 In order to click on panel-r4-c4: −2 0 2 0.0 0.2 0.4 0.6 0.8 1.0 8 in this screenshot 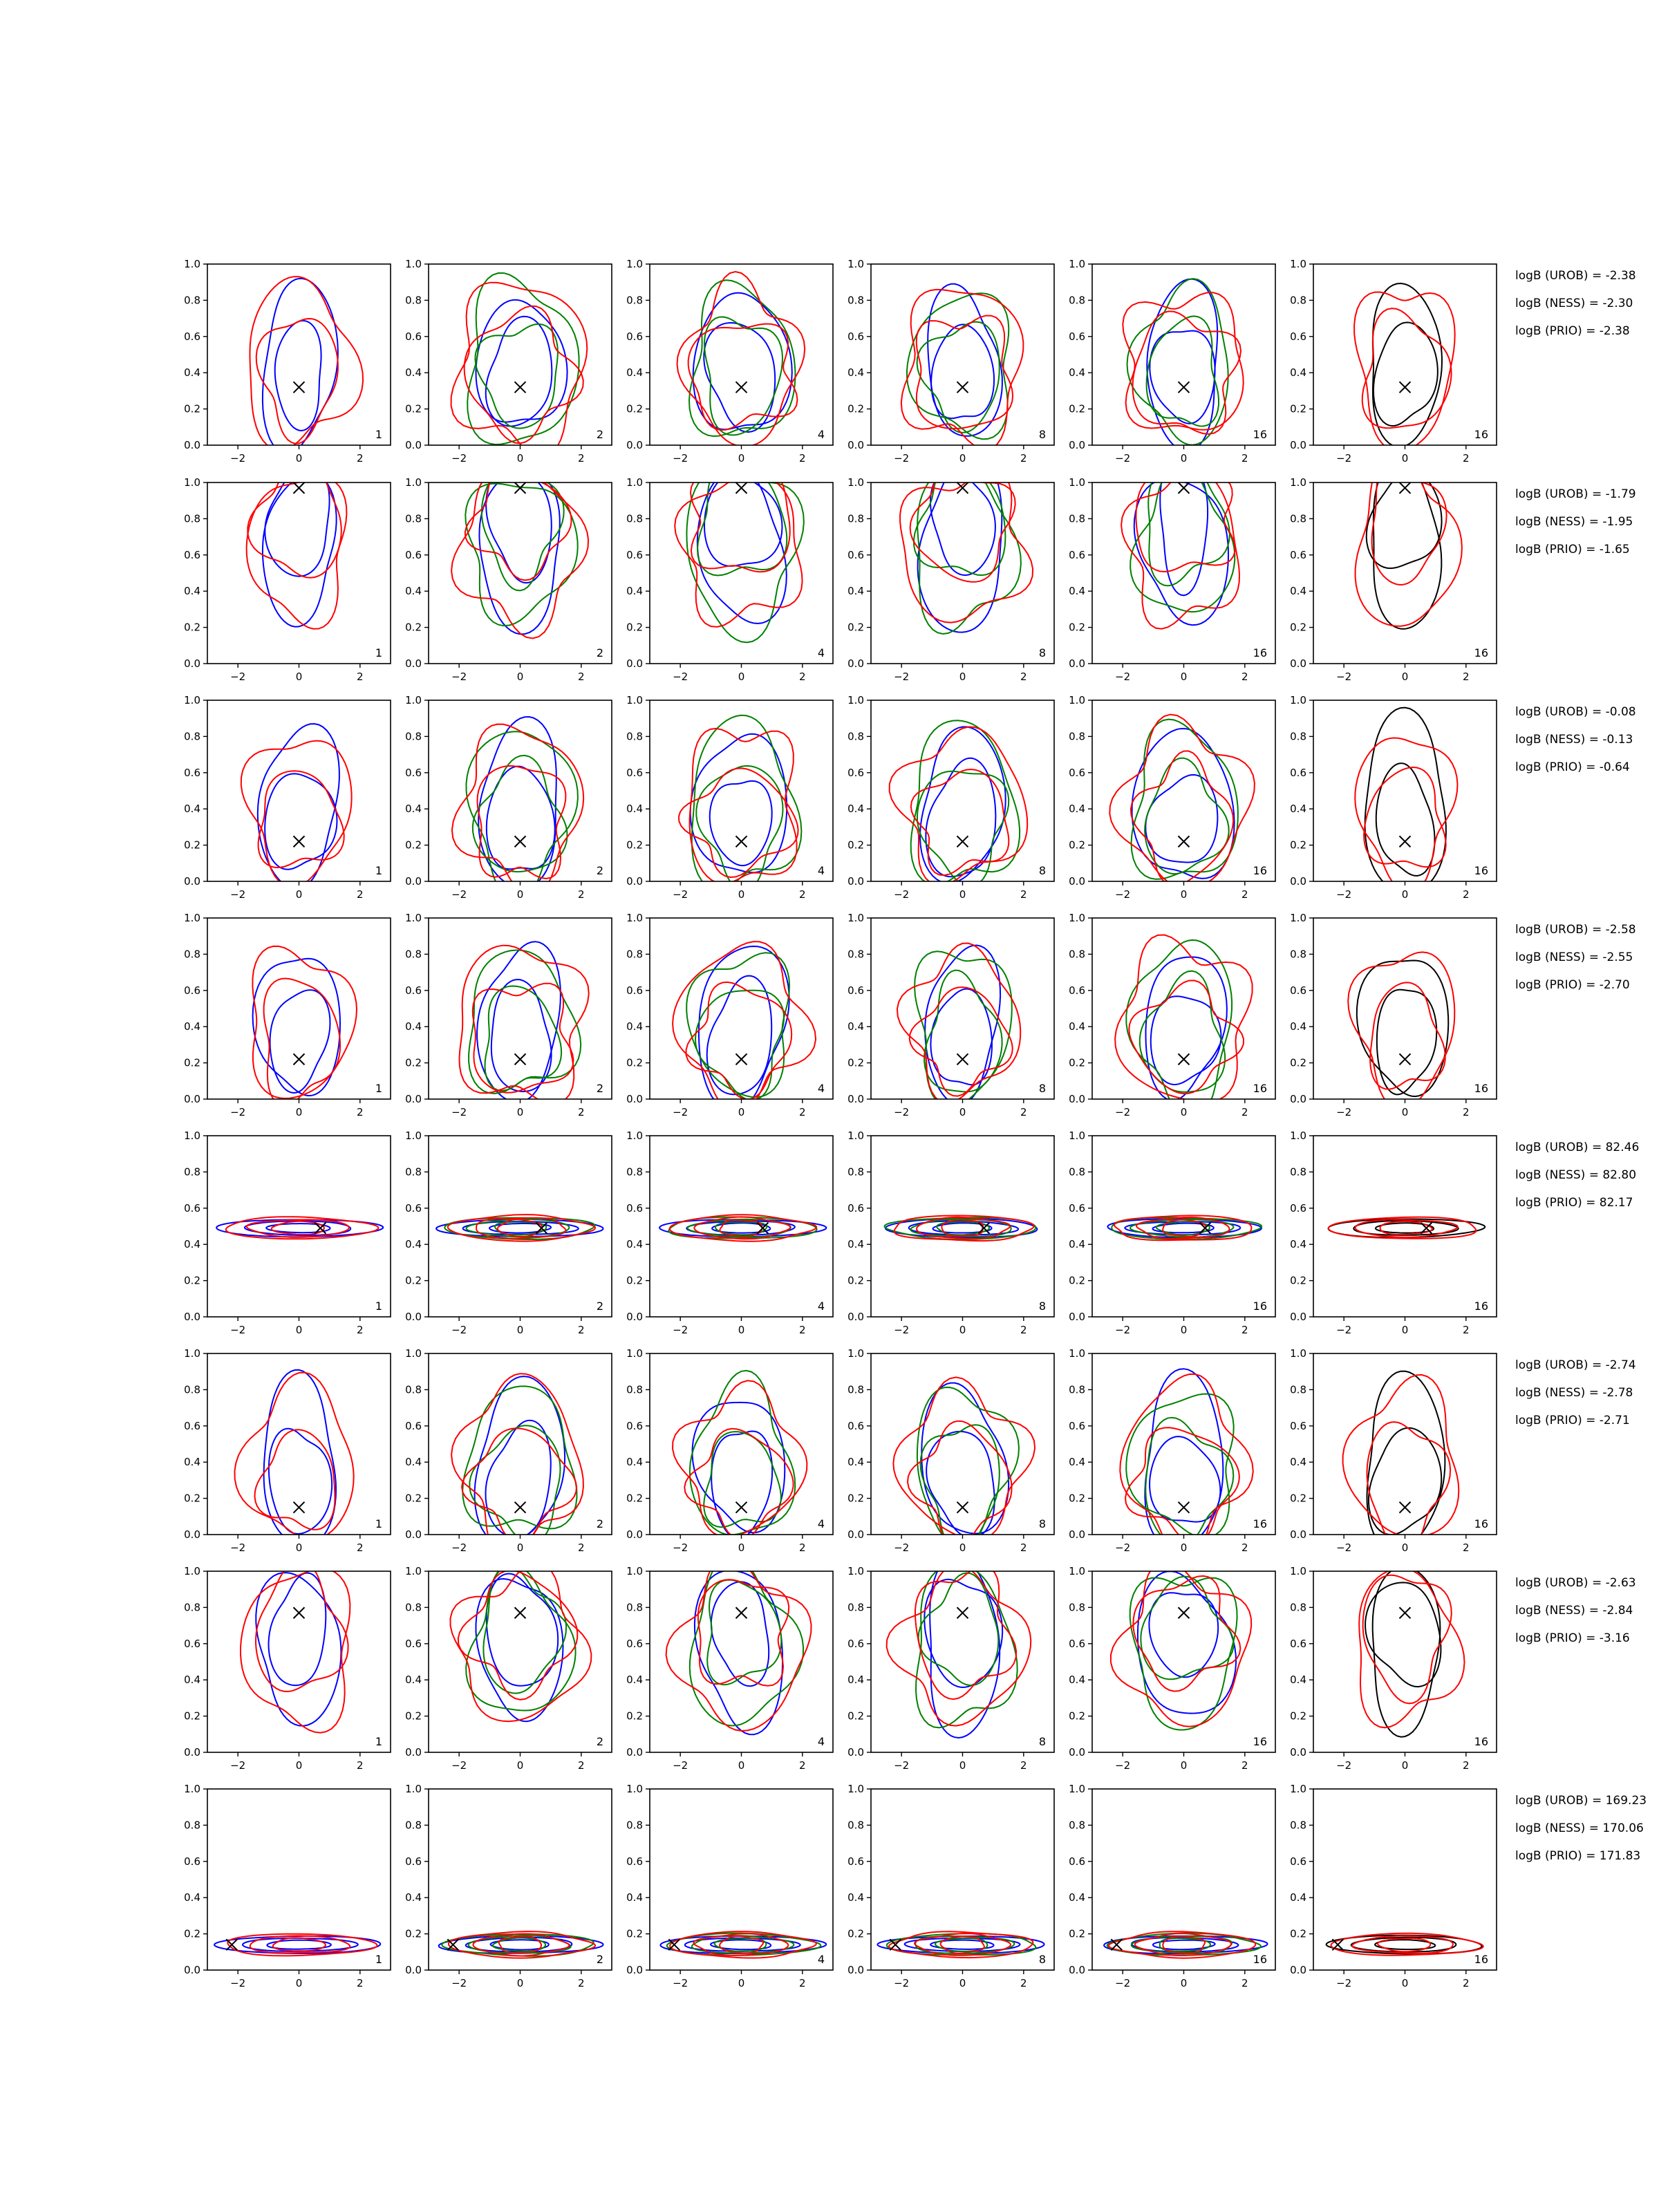, I will do `click(951, 1015)`.